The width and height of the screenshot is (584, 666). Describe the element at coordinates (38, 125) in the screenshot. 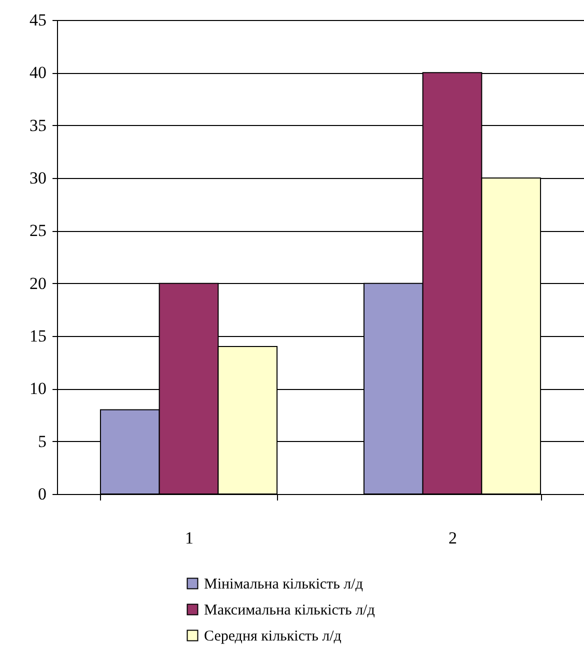

I see `y-tick-label: 35` at that location.